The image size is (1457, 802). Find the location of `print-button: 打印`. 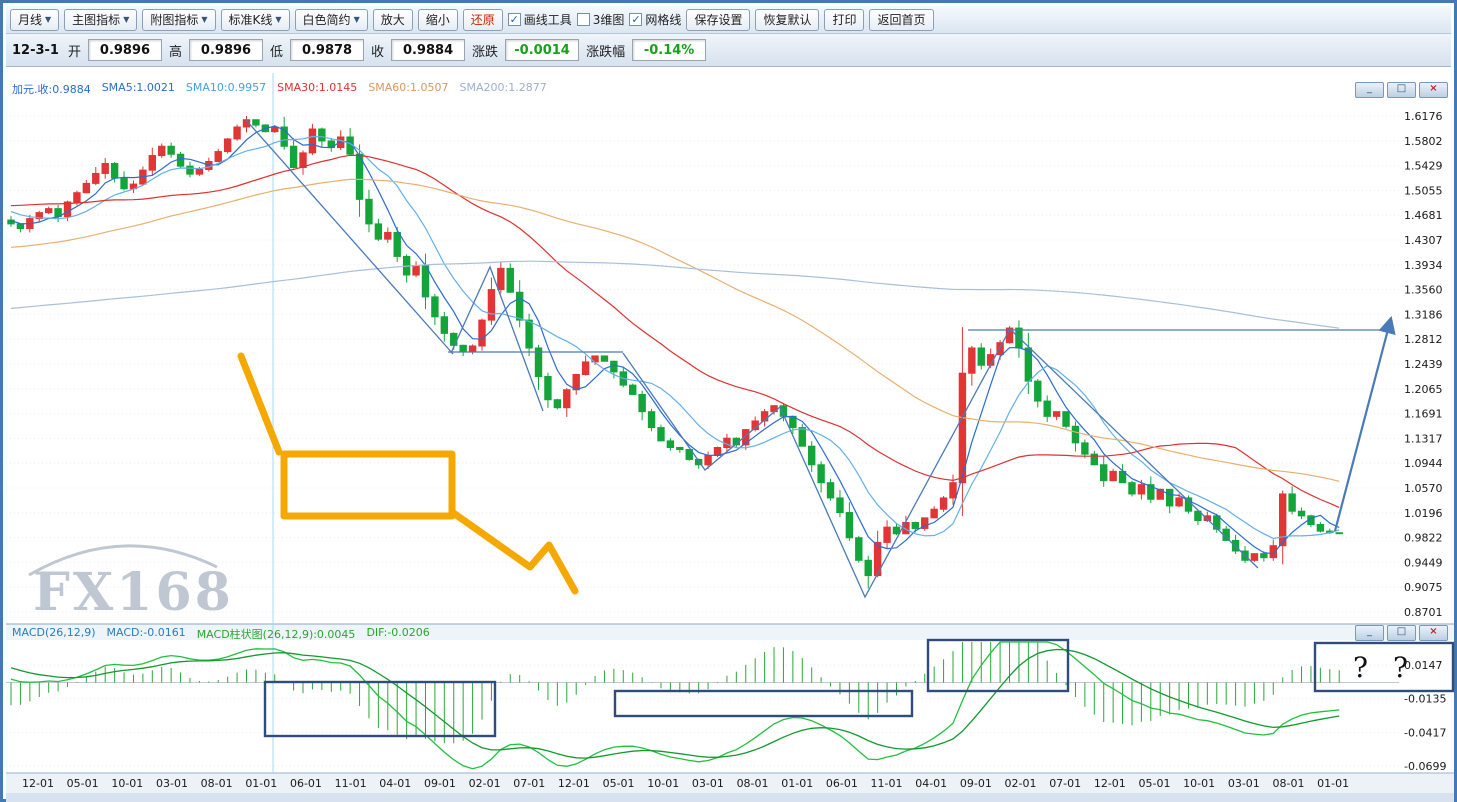

print-button: 打印 is located at coordinates (844, 19).